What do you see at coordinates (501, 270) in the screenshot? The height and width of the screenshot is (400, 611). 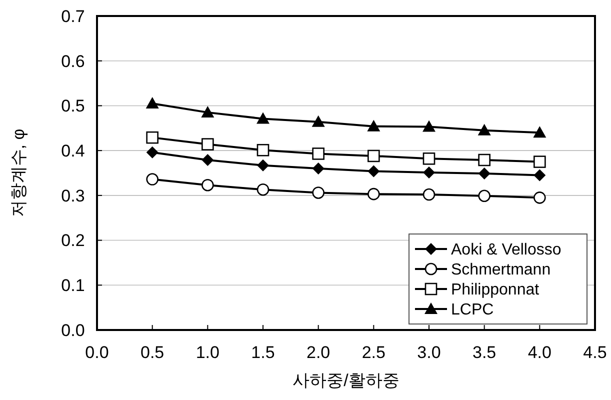 I see `legend-label: Schmertmann` at bounding box center [501, 270].